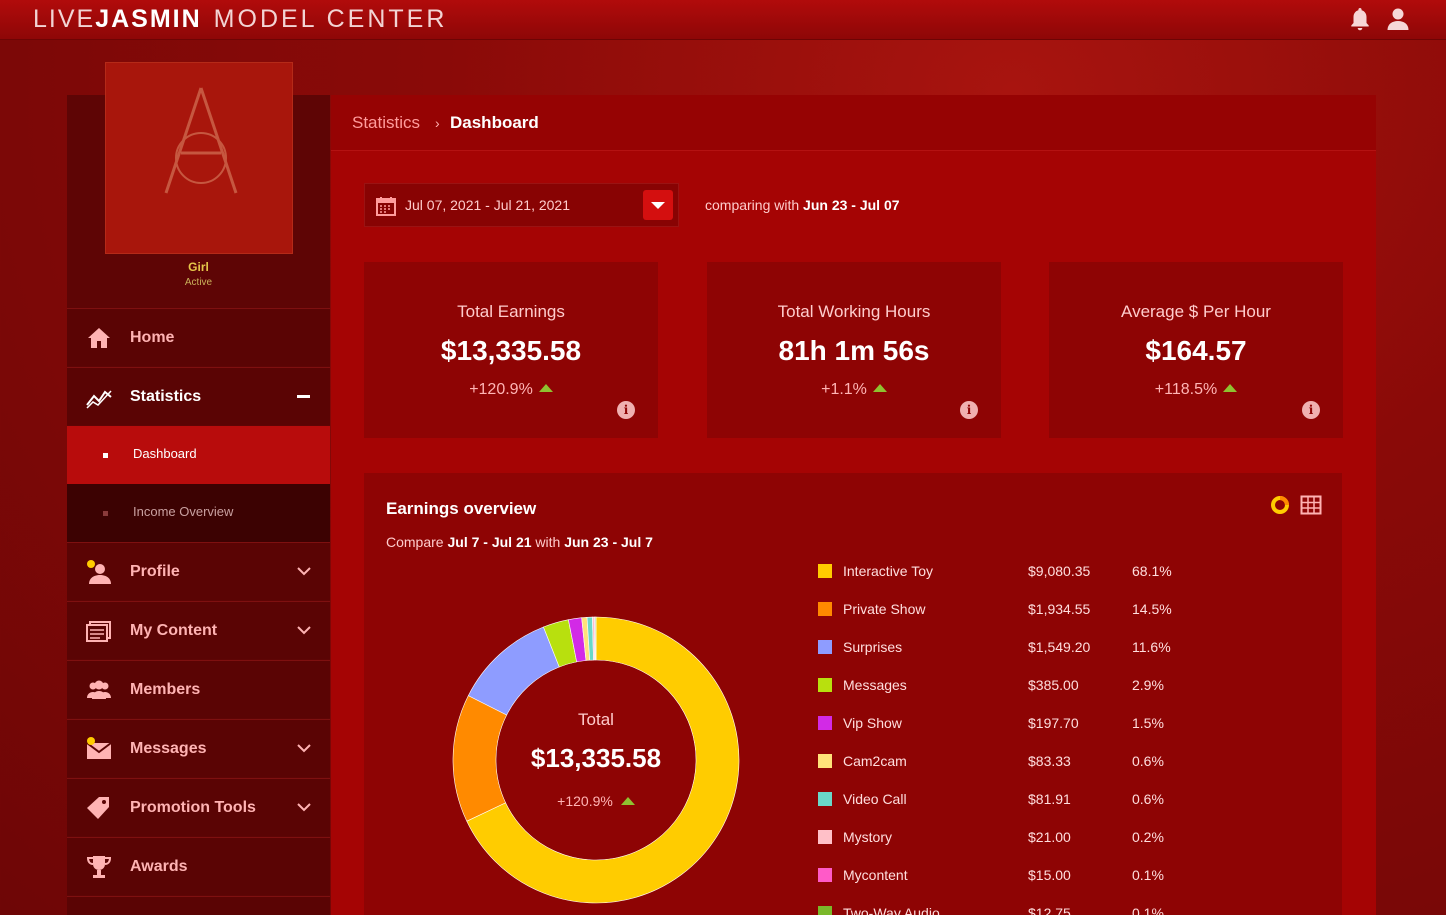  Describe the element at coordinates (99, 338) in the screenshot. I see `home-icon` at that location.